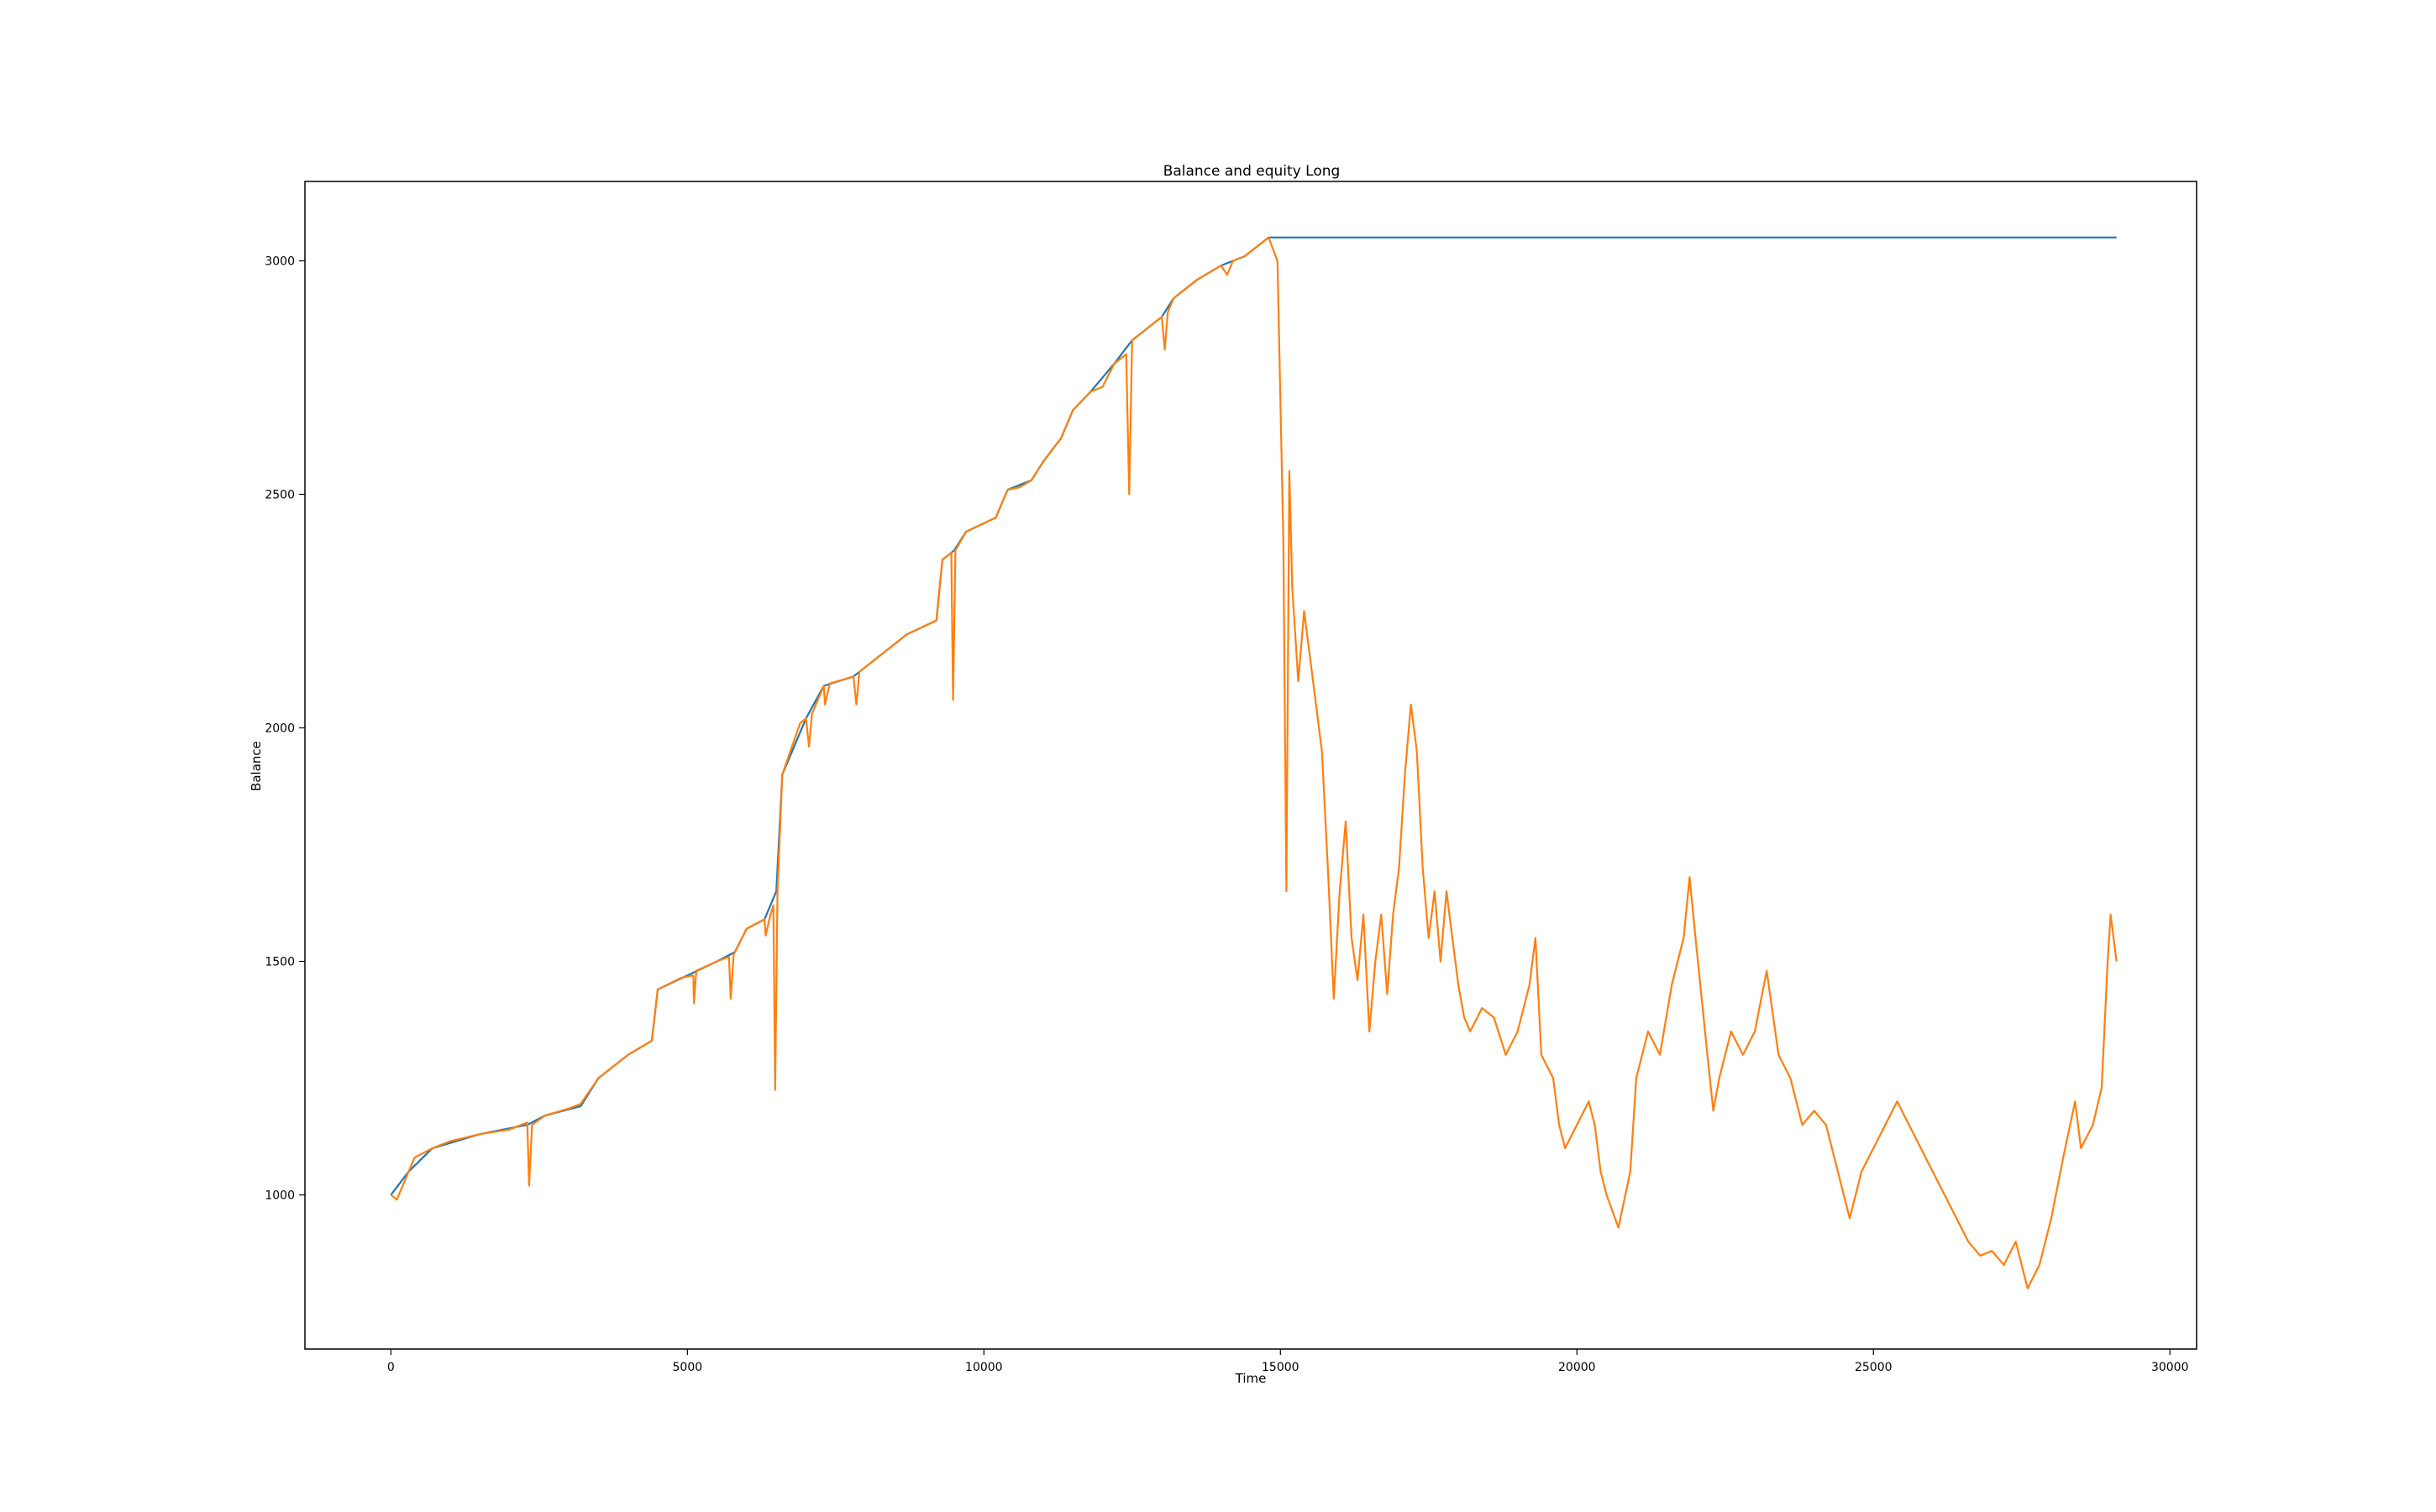 The image size is (2436, 1512). I want to click on chart-title: Balance and equity Long, so click(1252, 171).